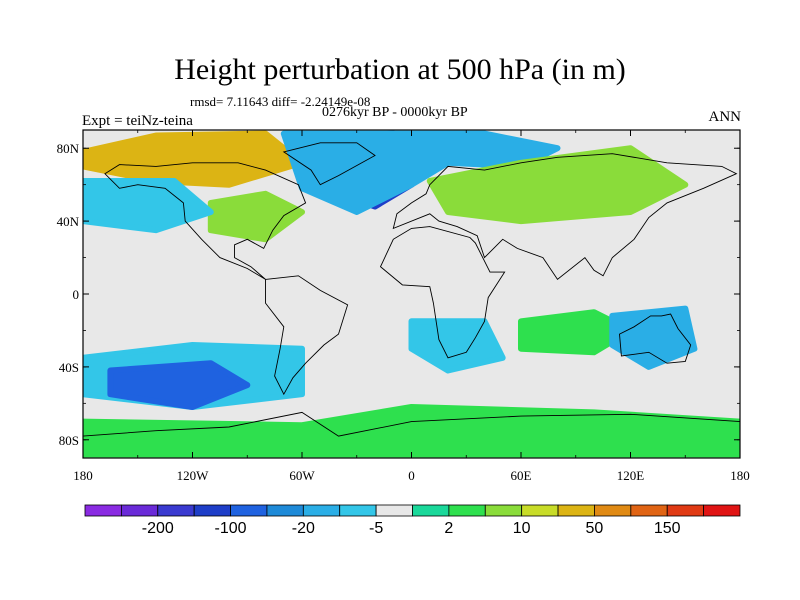  I want to click on coastline-south-america, so click(307, 335).